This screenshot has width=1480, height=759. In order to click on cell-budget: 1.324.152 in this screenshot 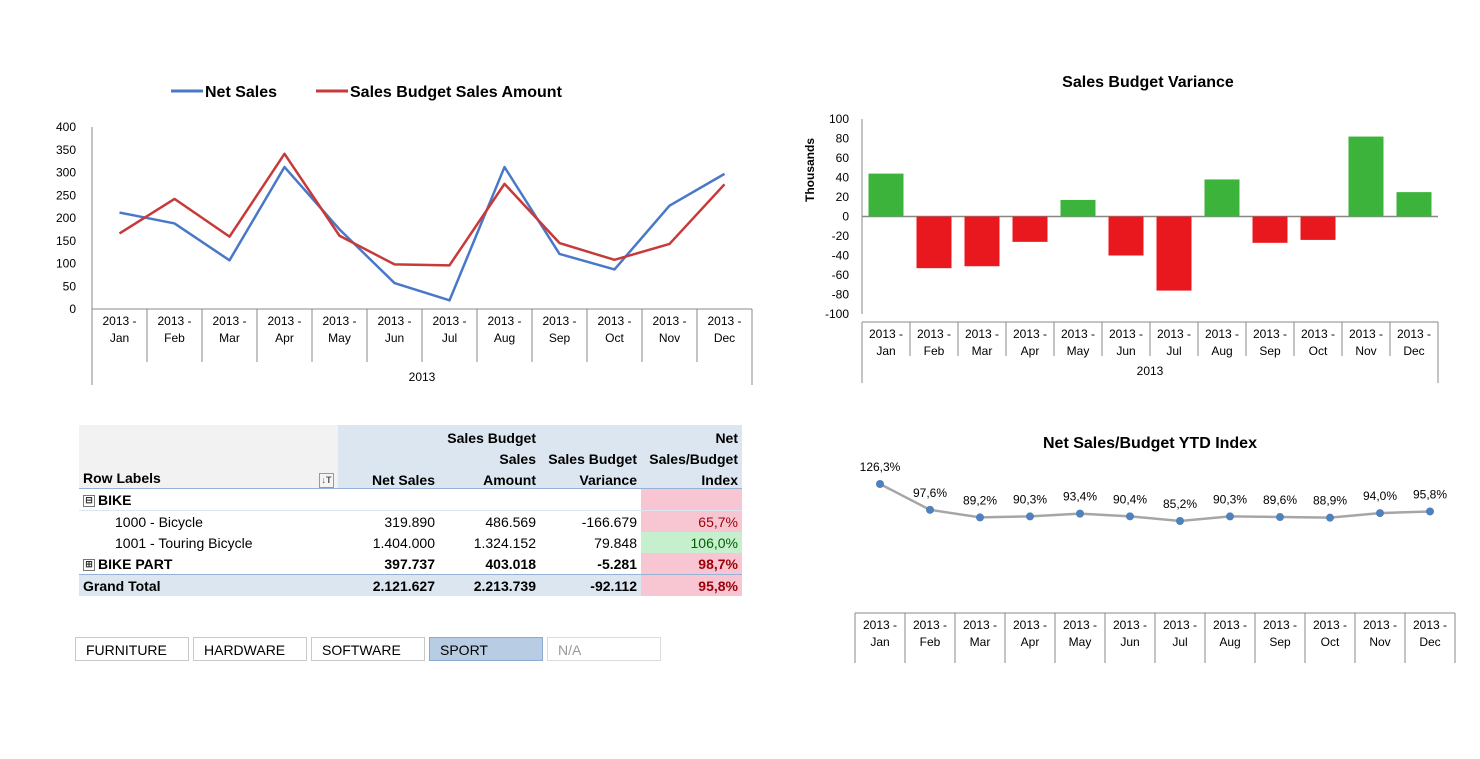, I will do `click(504, 542)`.